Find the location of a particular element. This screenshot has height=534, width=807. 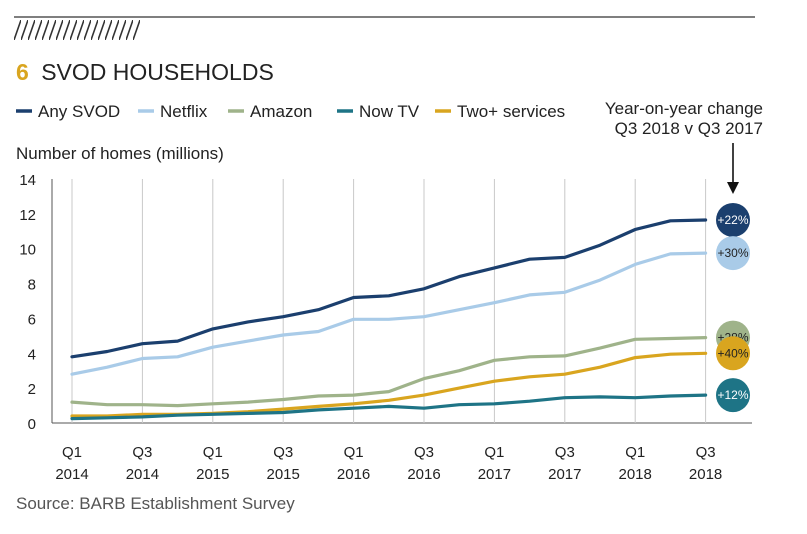

legend-label-two-services: Two+ services is located at coordinates (511, 111).